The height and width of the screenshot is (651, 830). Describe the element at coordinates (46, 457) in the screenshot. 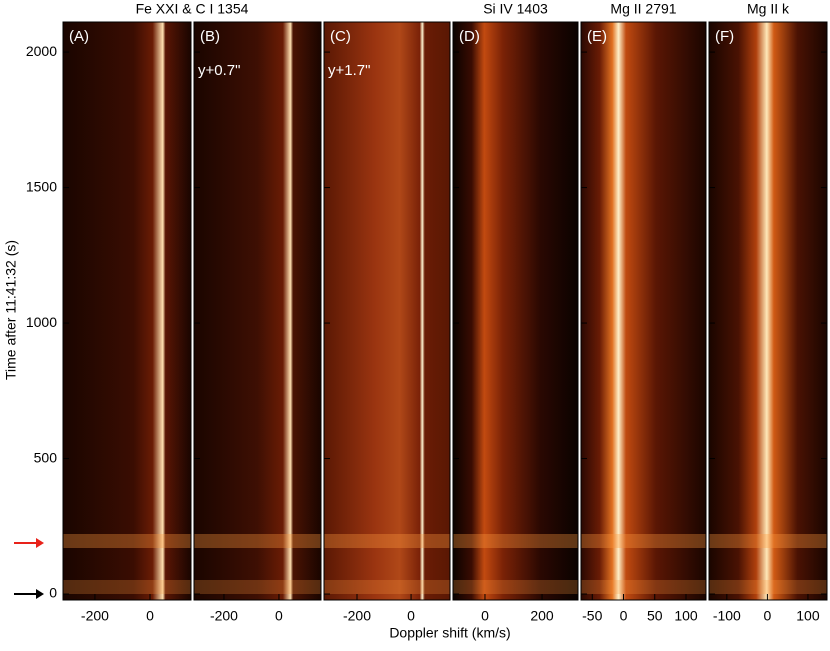

I see `y-tick-label: 500` at that location.